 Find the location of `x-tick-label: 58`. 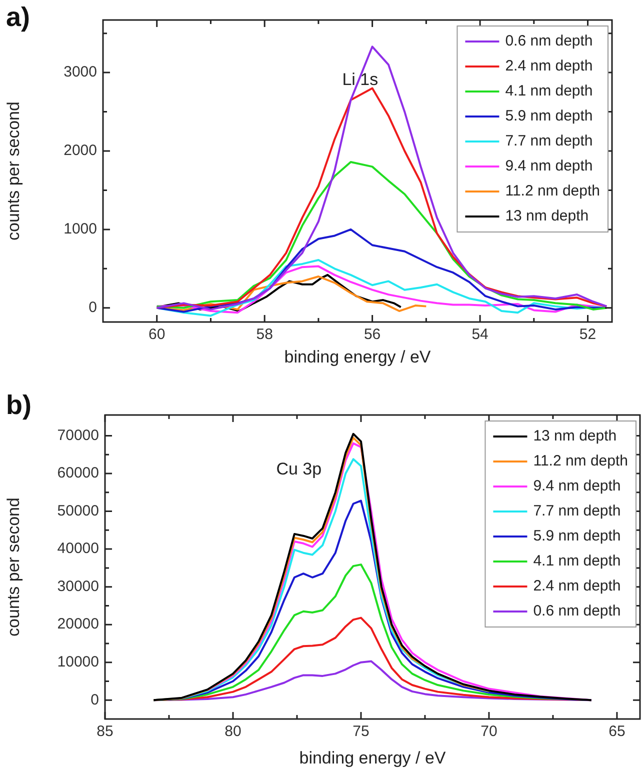

x-tick-label: 58 is located at coordinates (264, 335).